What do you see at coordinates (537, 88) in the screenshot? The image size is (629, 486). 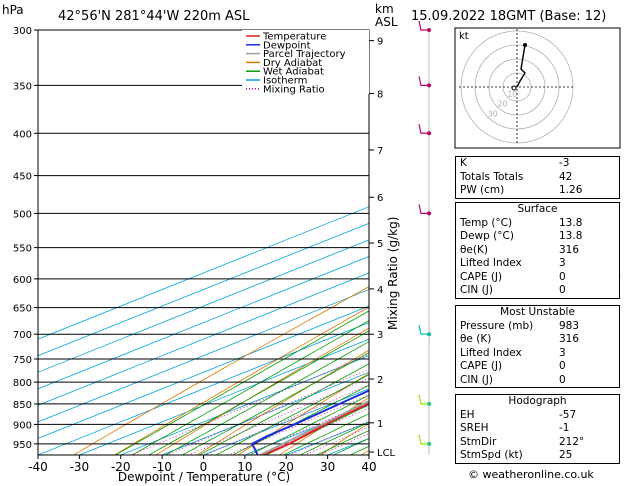 I see `hodograph-frame` at bounding box center [537, 88].